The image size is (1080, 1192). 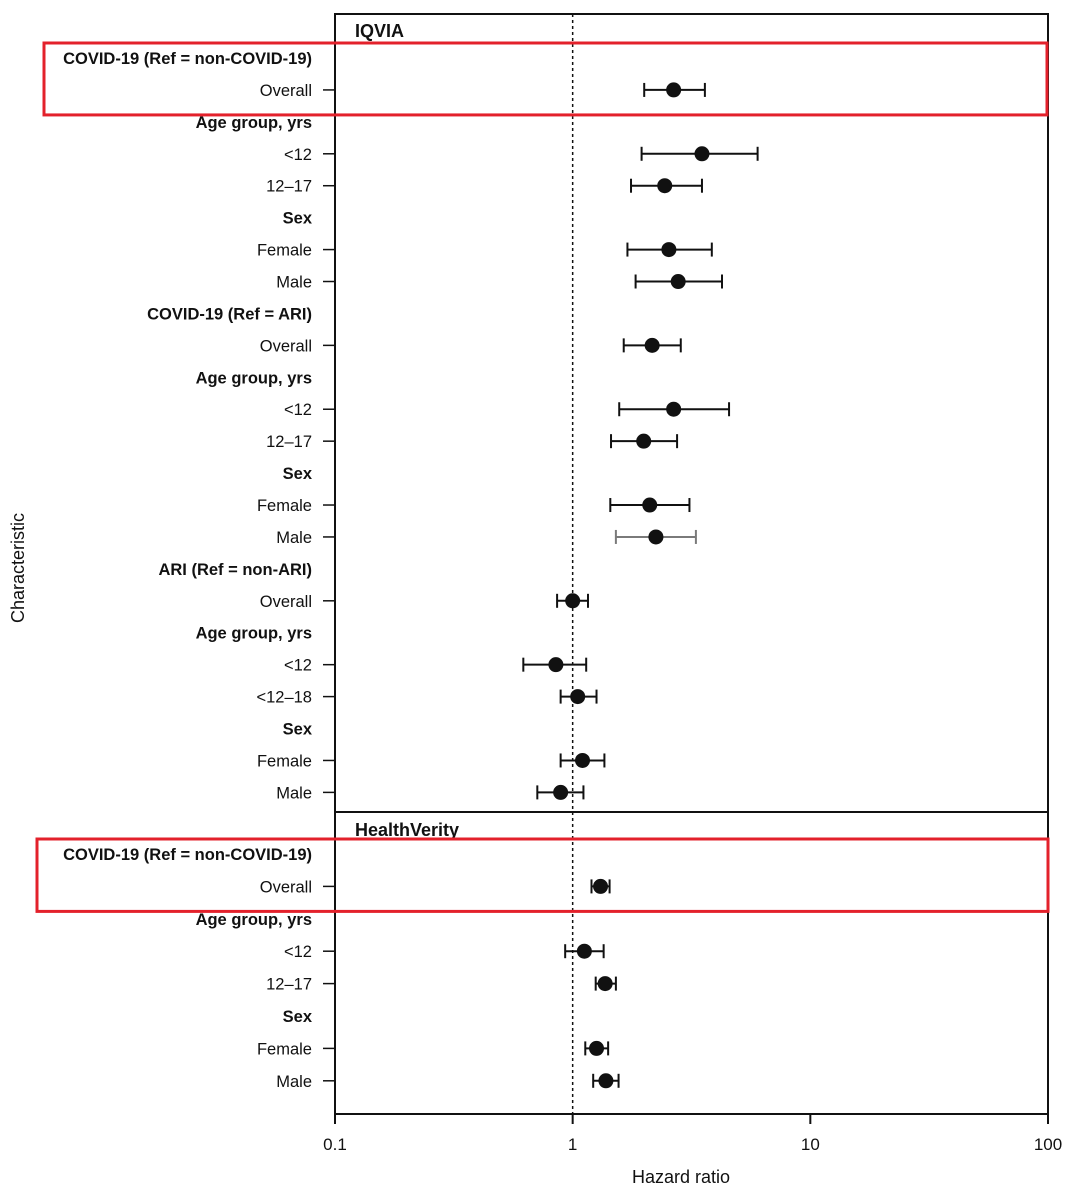 I want to click on x-tick-label: 100, so click(x=1048, y=1144).